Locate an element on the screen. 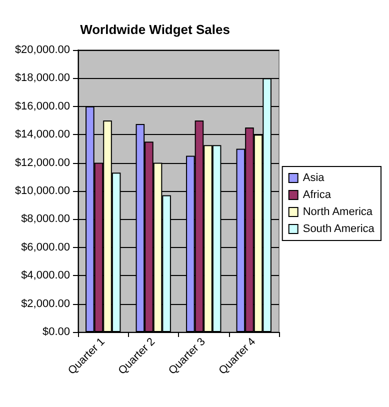 The image size is (389, 407). y-tick-label: $16,000.00 is located at coordinates (42, 106).